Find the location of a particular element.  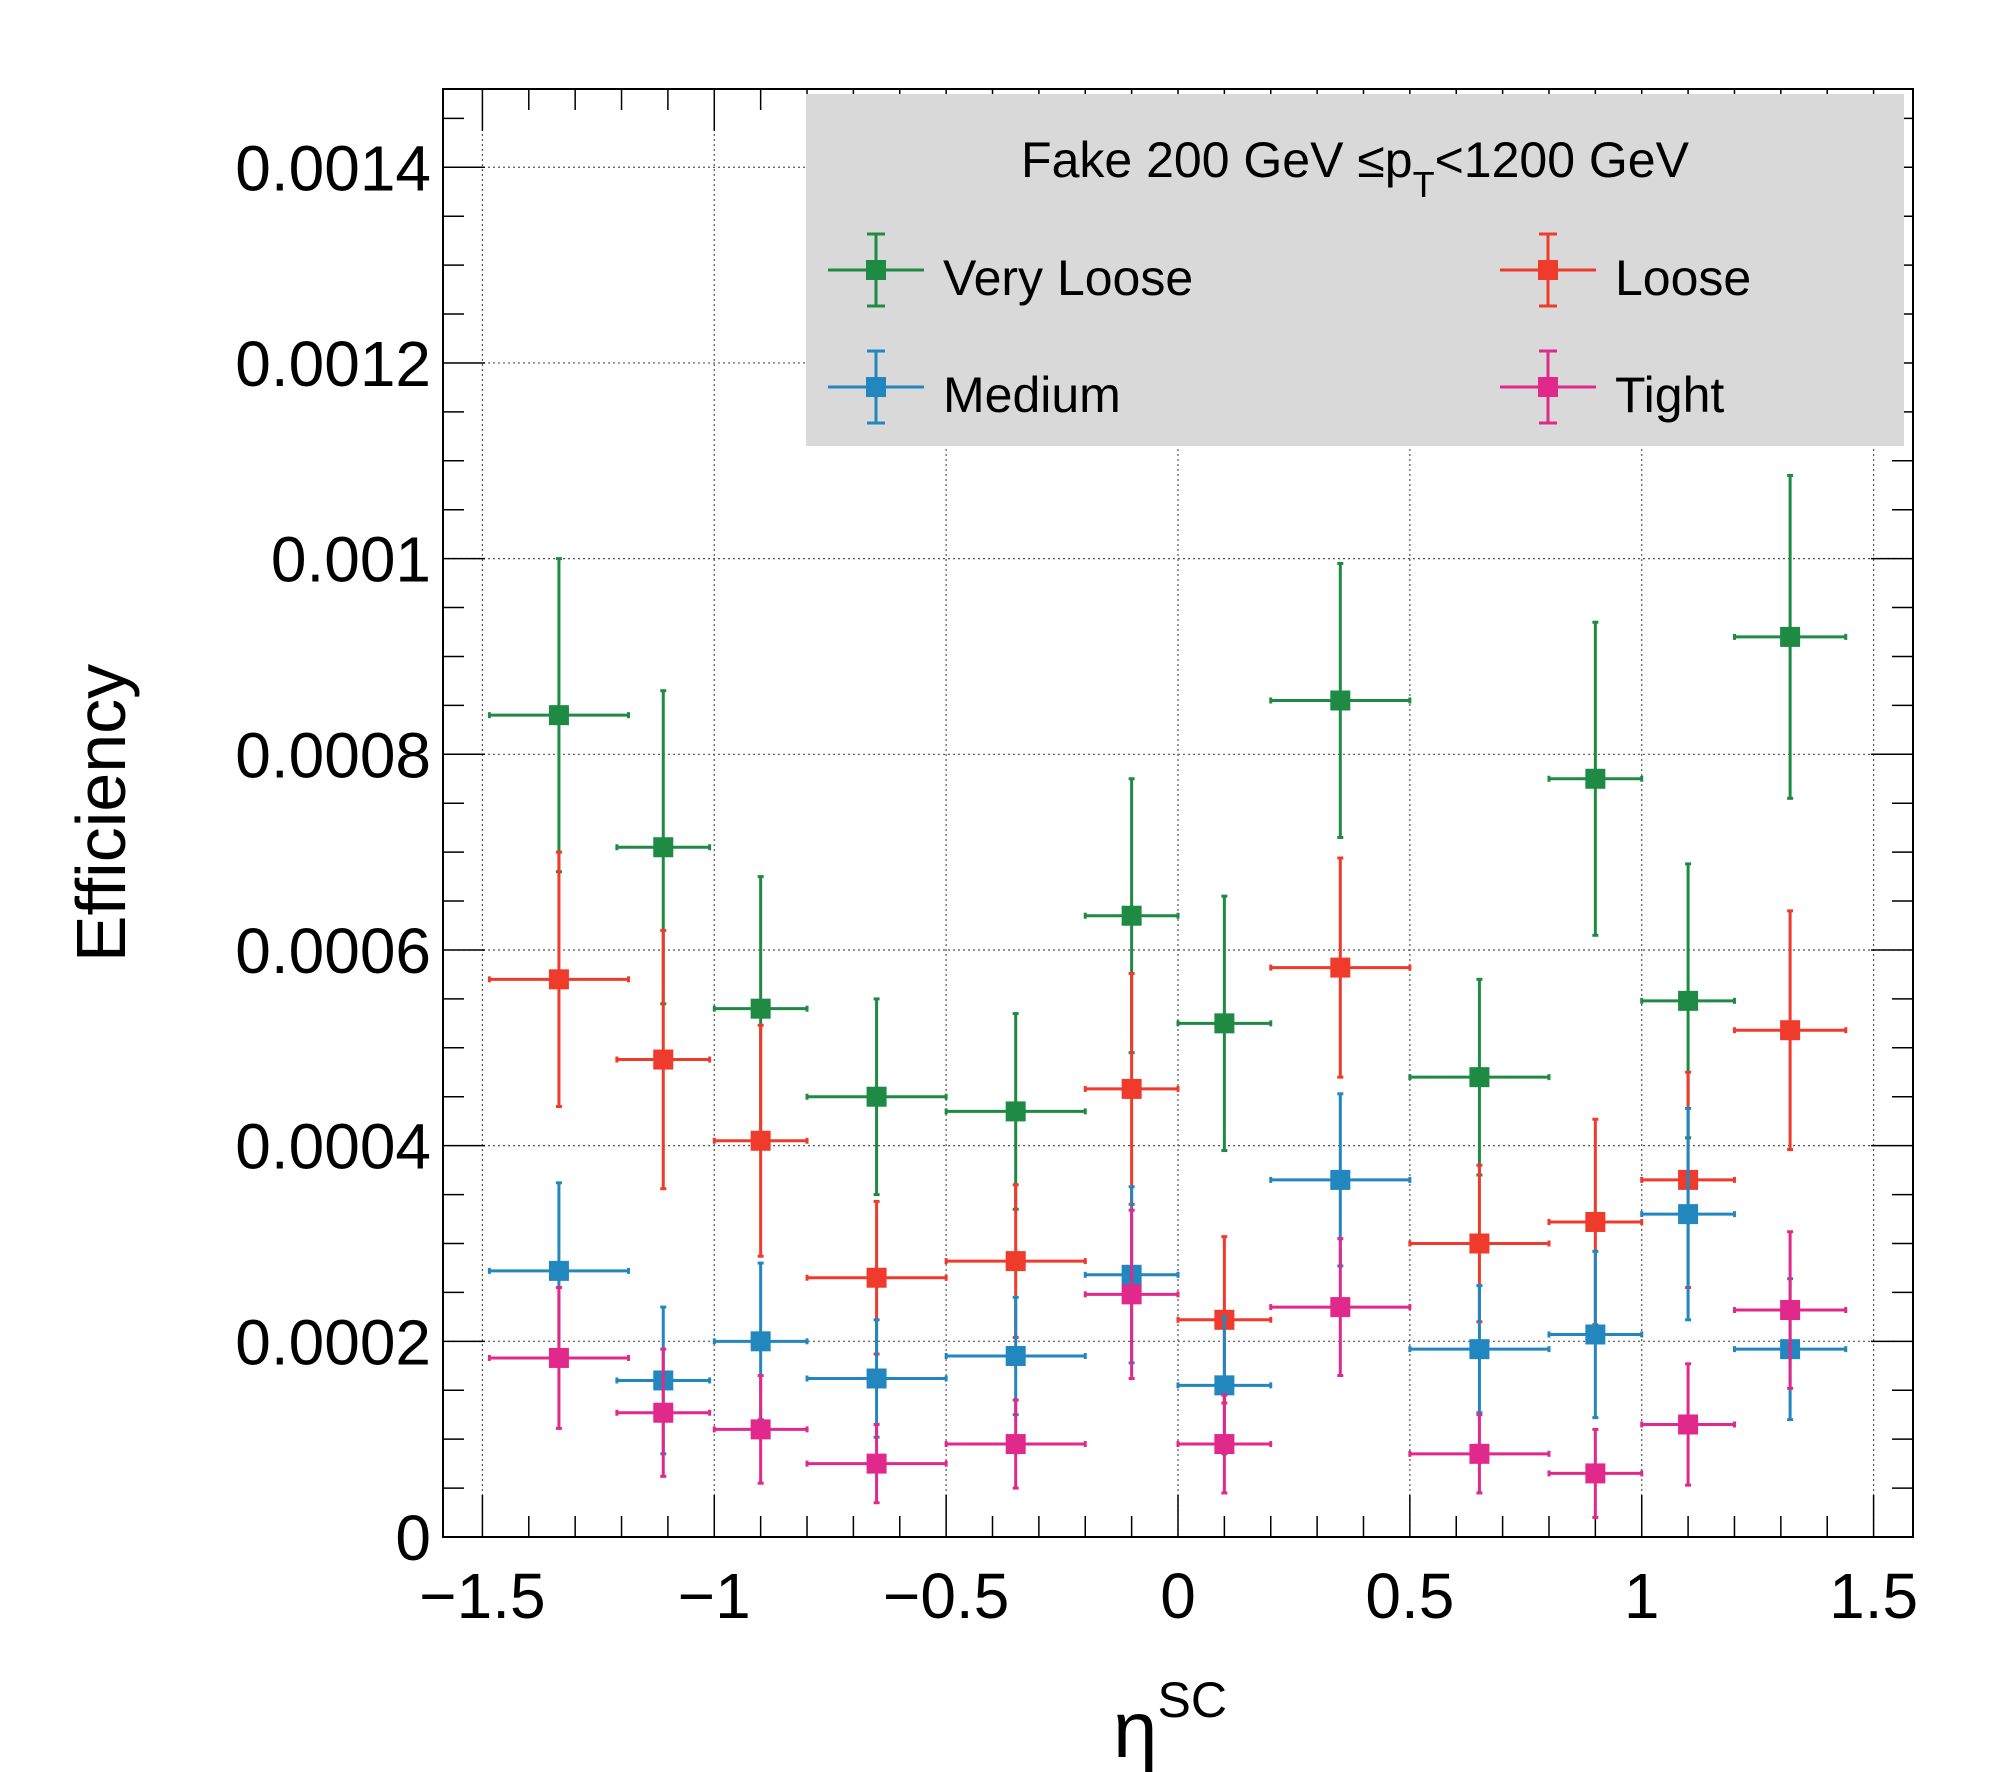

series-tight is located at coordinates (1167, 1363).